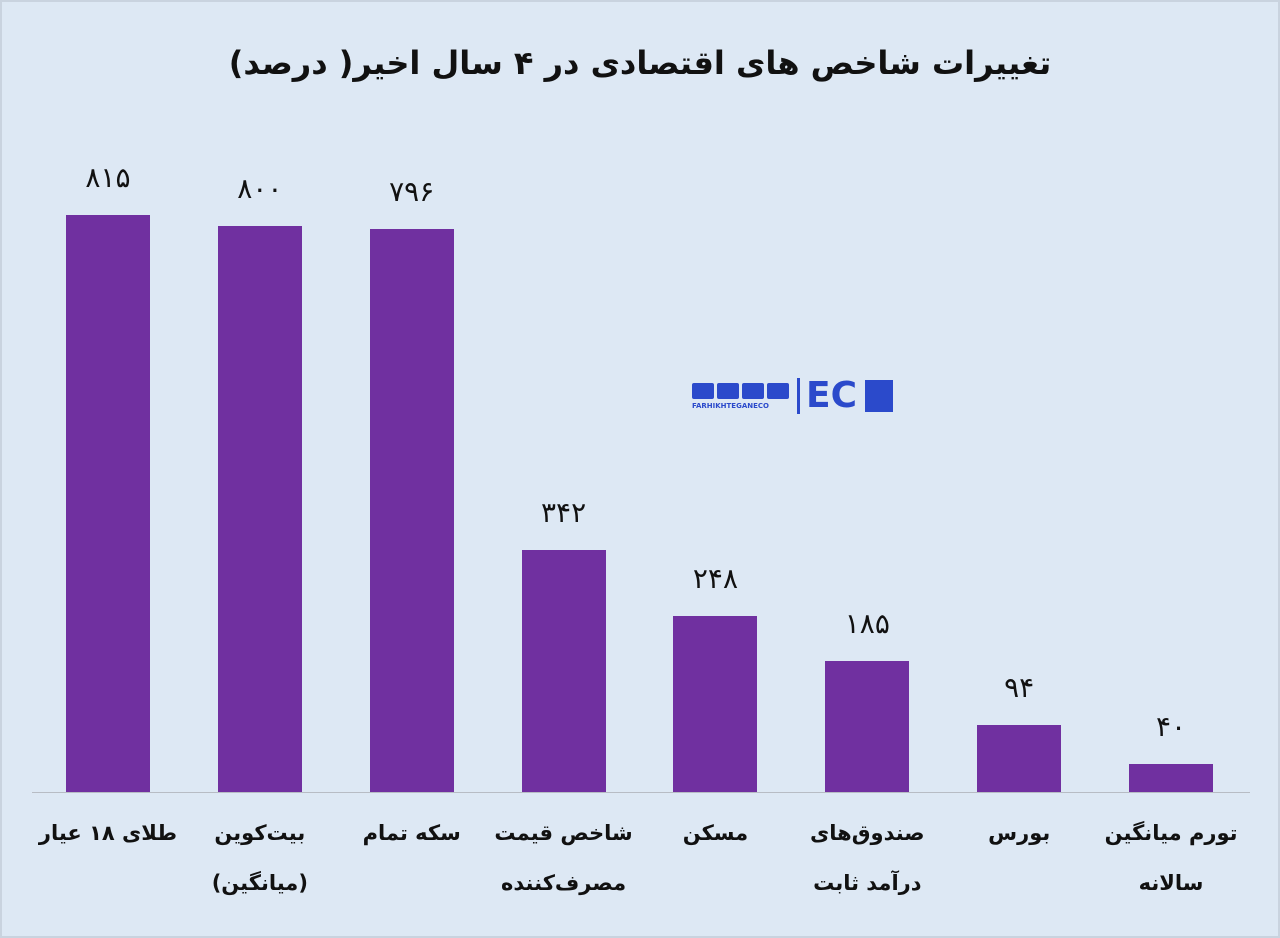  I want to click on value-label: ۳۴۲, so click(564, 512).